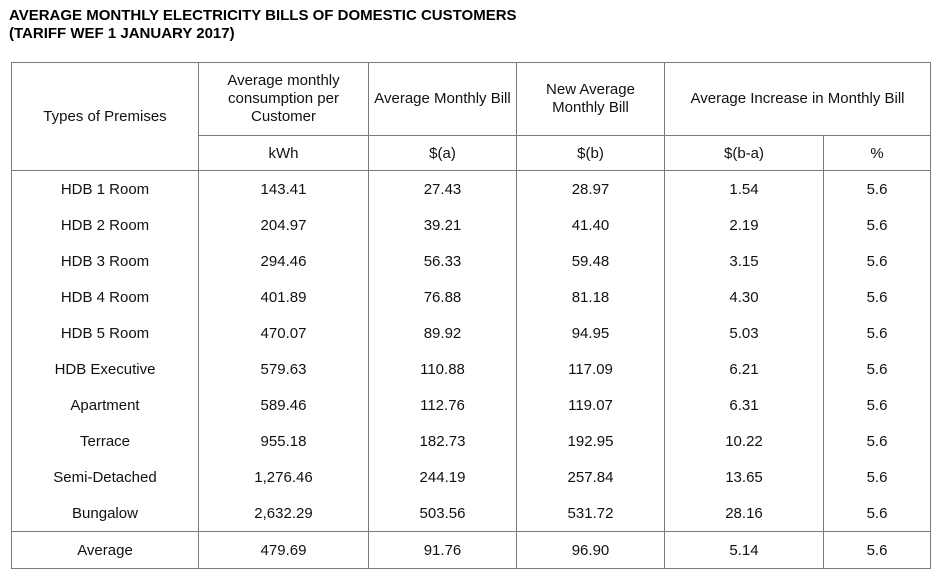  Describe the element at coordinates (105, 116) in the screenshot. I see `header-premises: Types of Premises` at that location.